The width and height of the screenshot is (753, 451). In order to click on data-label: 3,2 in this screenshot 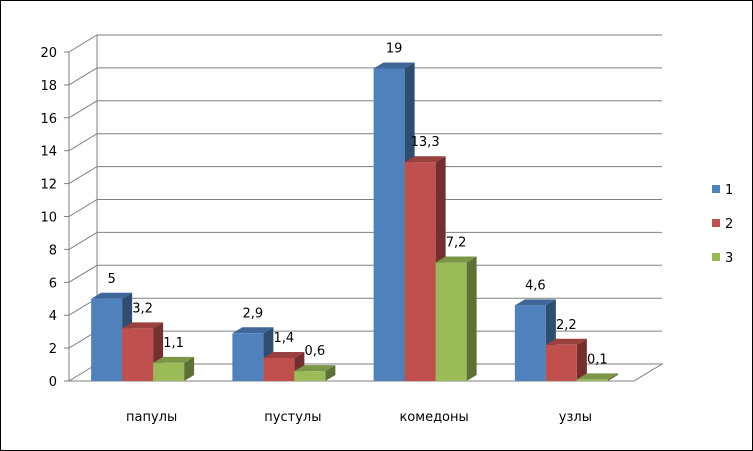, I will do `click(142, 308)`.